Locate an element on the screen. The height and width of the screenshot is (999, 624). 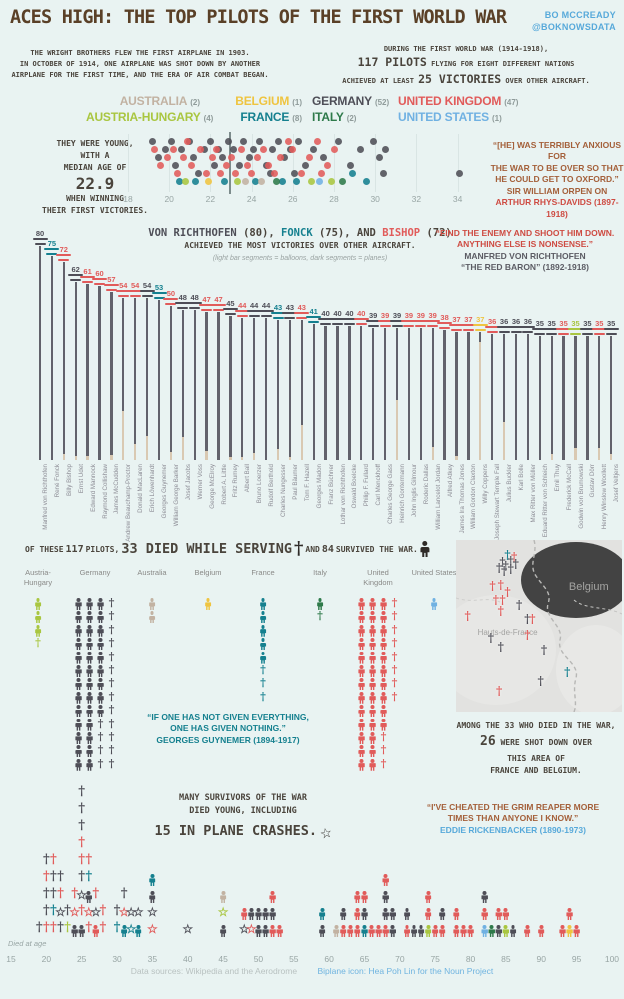
dotplot-axis-tick: 20 is located at coordinates (169, 199).